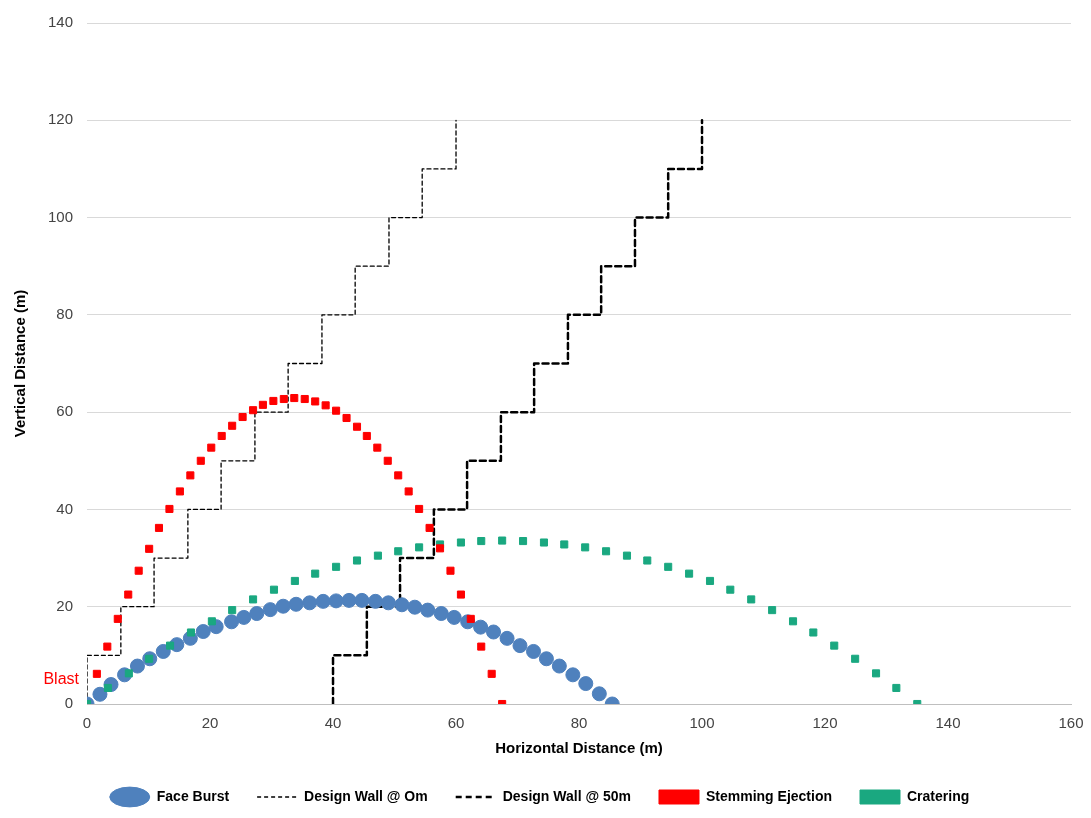 This screenshot has height=818, width=1091. Describe the element at coordinates (69, 703) in the screenshot. I see `y-tick-label: 0` at that location.